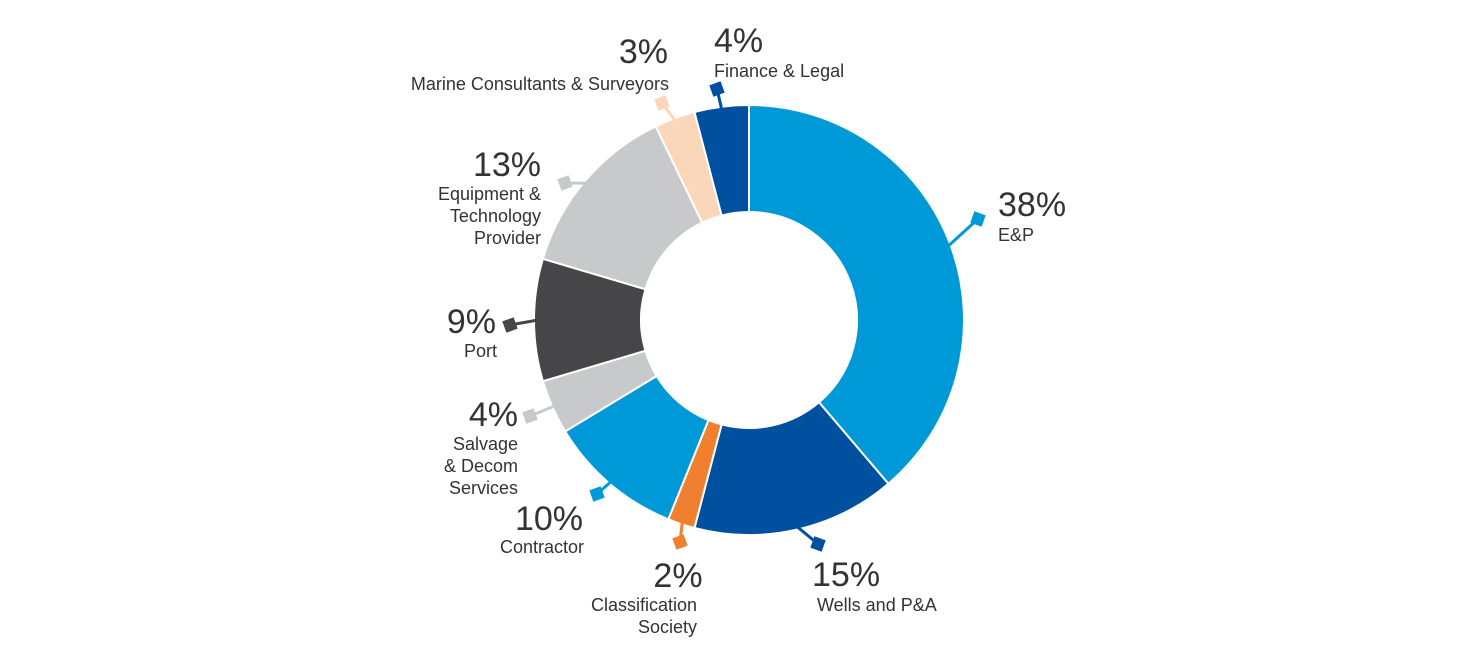 The width and height of the screenshot is (1468, 652). Describe the element at coordinates (493, 415) in the screenshot. I see `value-label-salvage-decom-services: 4%` at that location.